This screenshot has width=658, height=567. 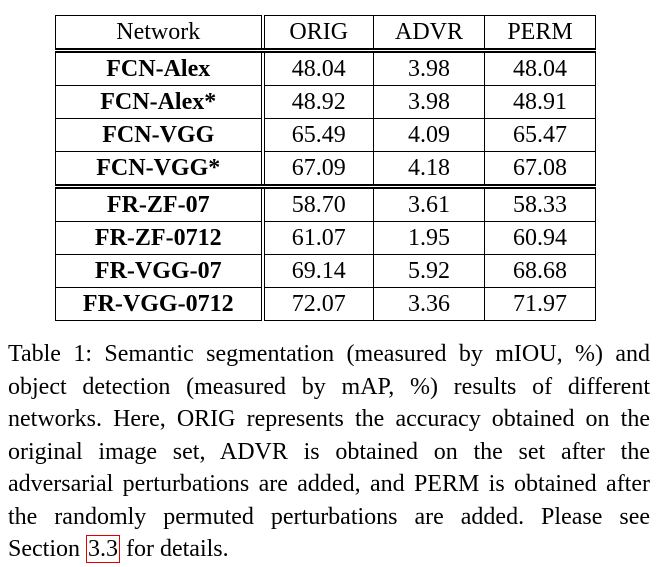 I want to click on perm-value: 48.91, so click(x=540, y=102).